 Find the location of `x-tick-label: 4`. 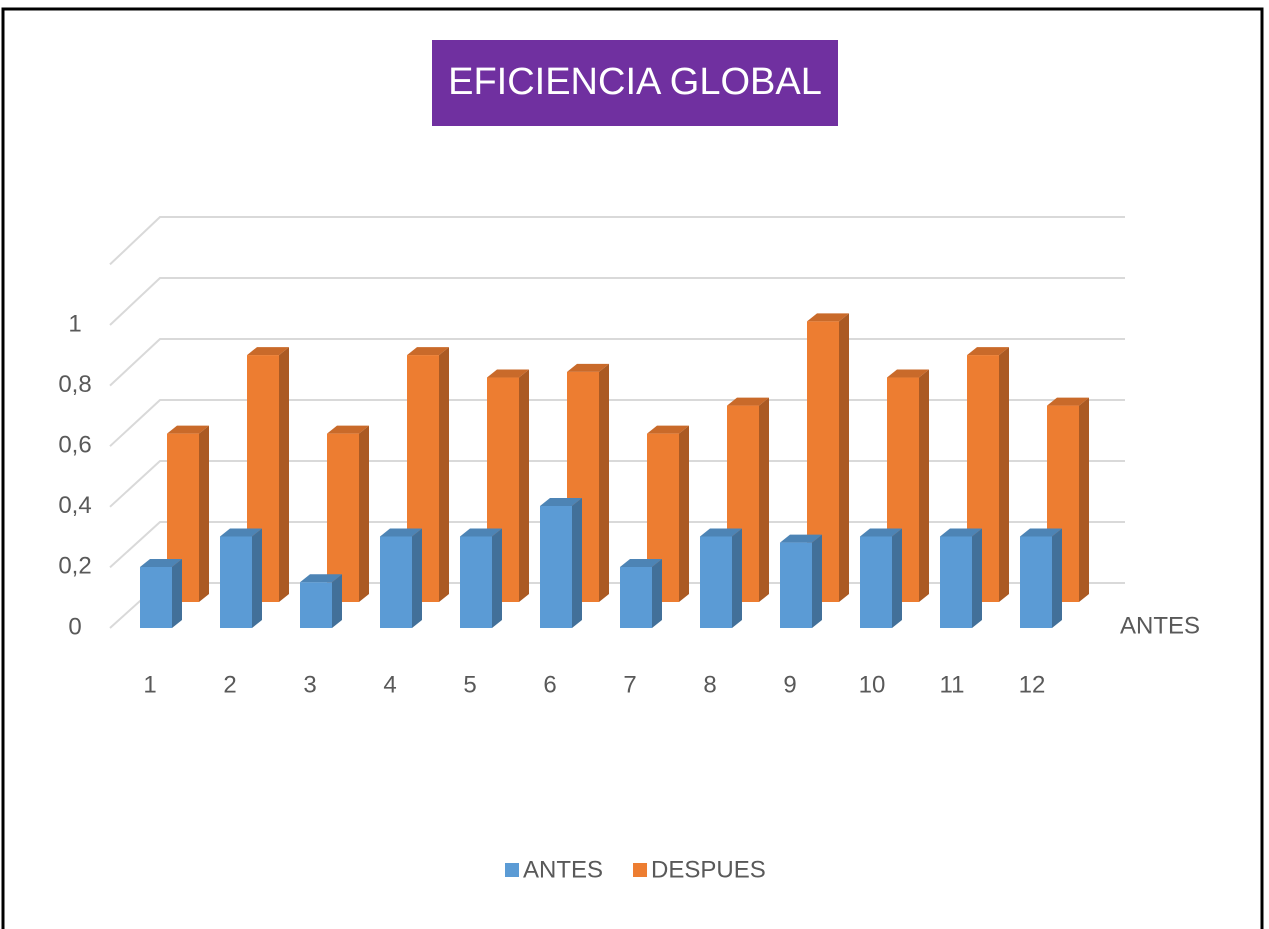

x-tick-label: 4 is located at coordinates (389, 684).